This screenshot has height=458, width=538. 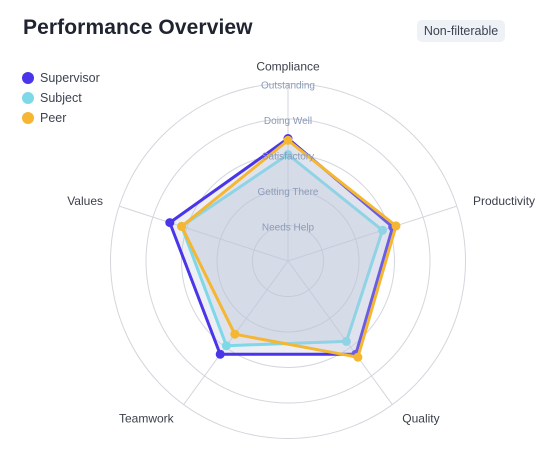 What do you see at coordinates (28, 118) in the screenshot?
I see `legend-dot-peer` at bounding box center [28, 118].